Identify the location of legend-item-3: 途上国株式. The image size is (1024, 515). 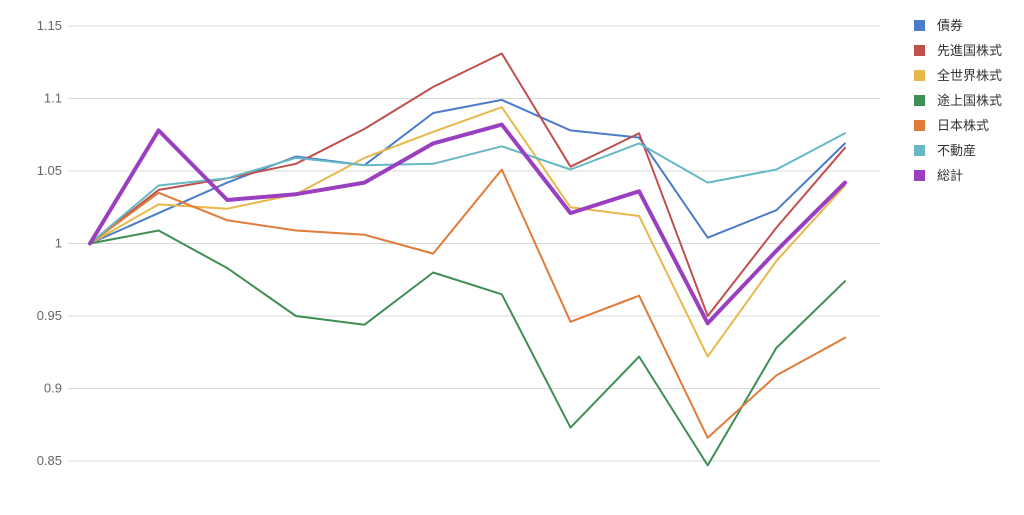
(958, 101).